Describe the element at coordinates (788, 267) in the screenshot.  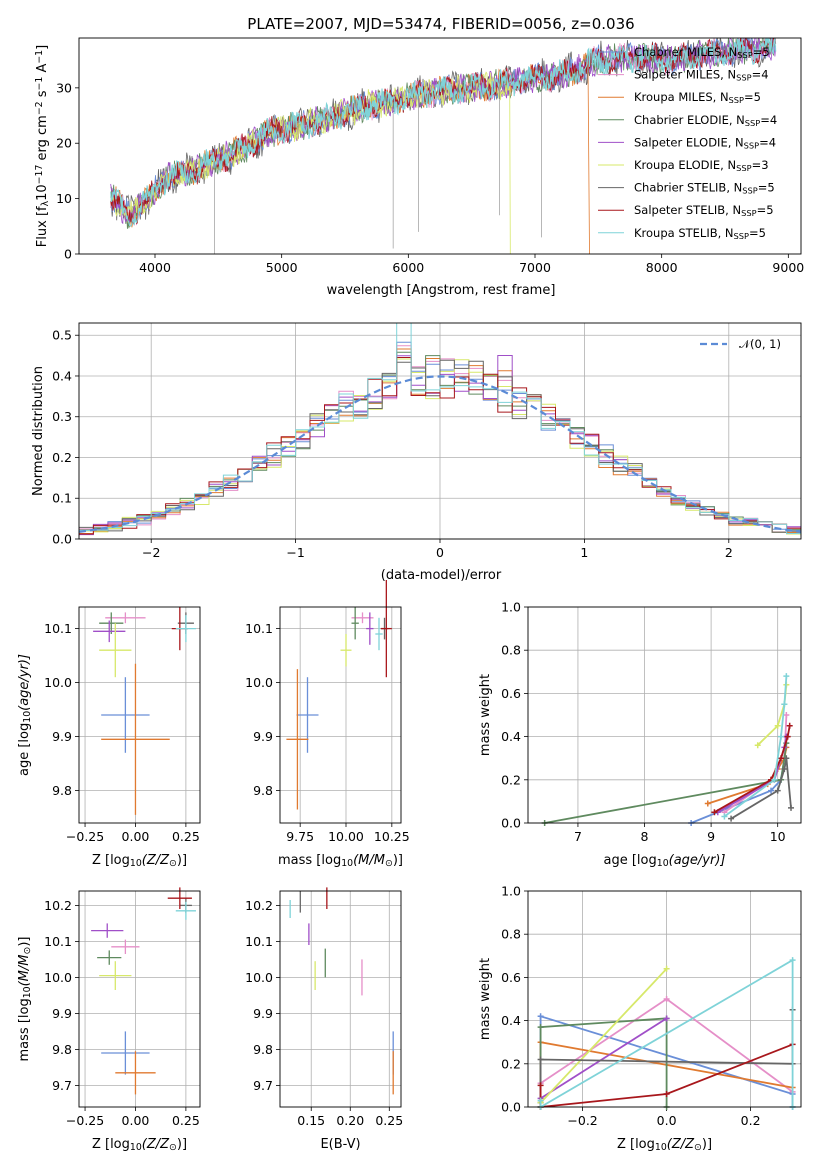
I see `x-tick-label: 9000` at that location.